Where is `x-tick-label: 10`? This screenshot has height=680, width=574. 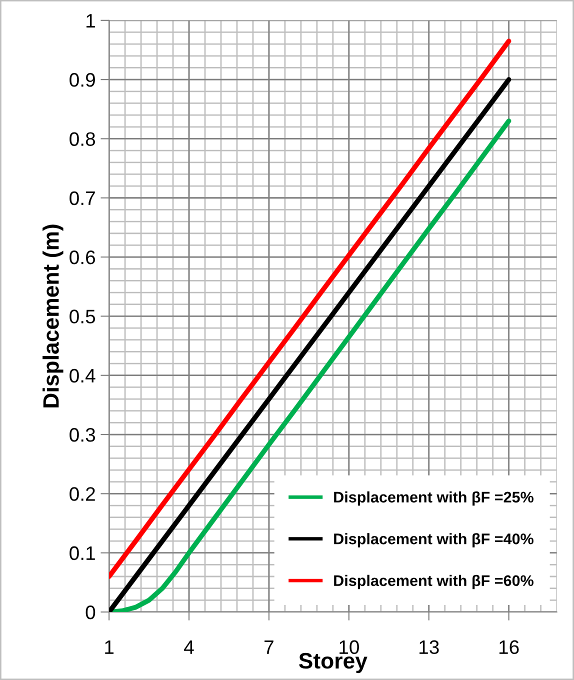
x-tick-label: 10 is located at coordinates (349, 647).